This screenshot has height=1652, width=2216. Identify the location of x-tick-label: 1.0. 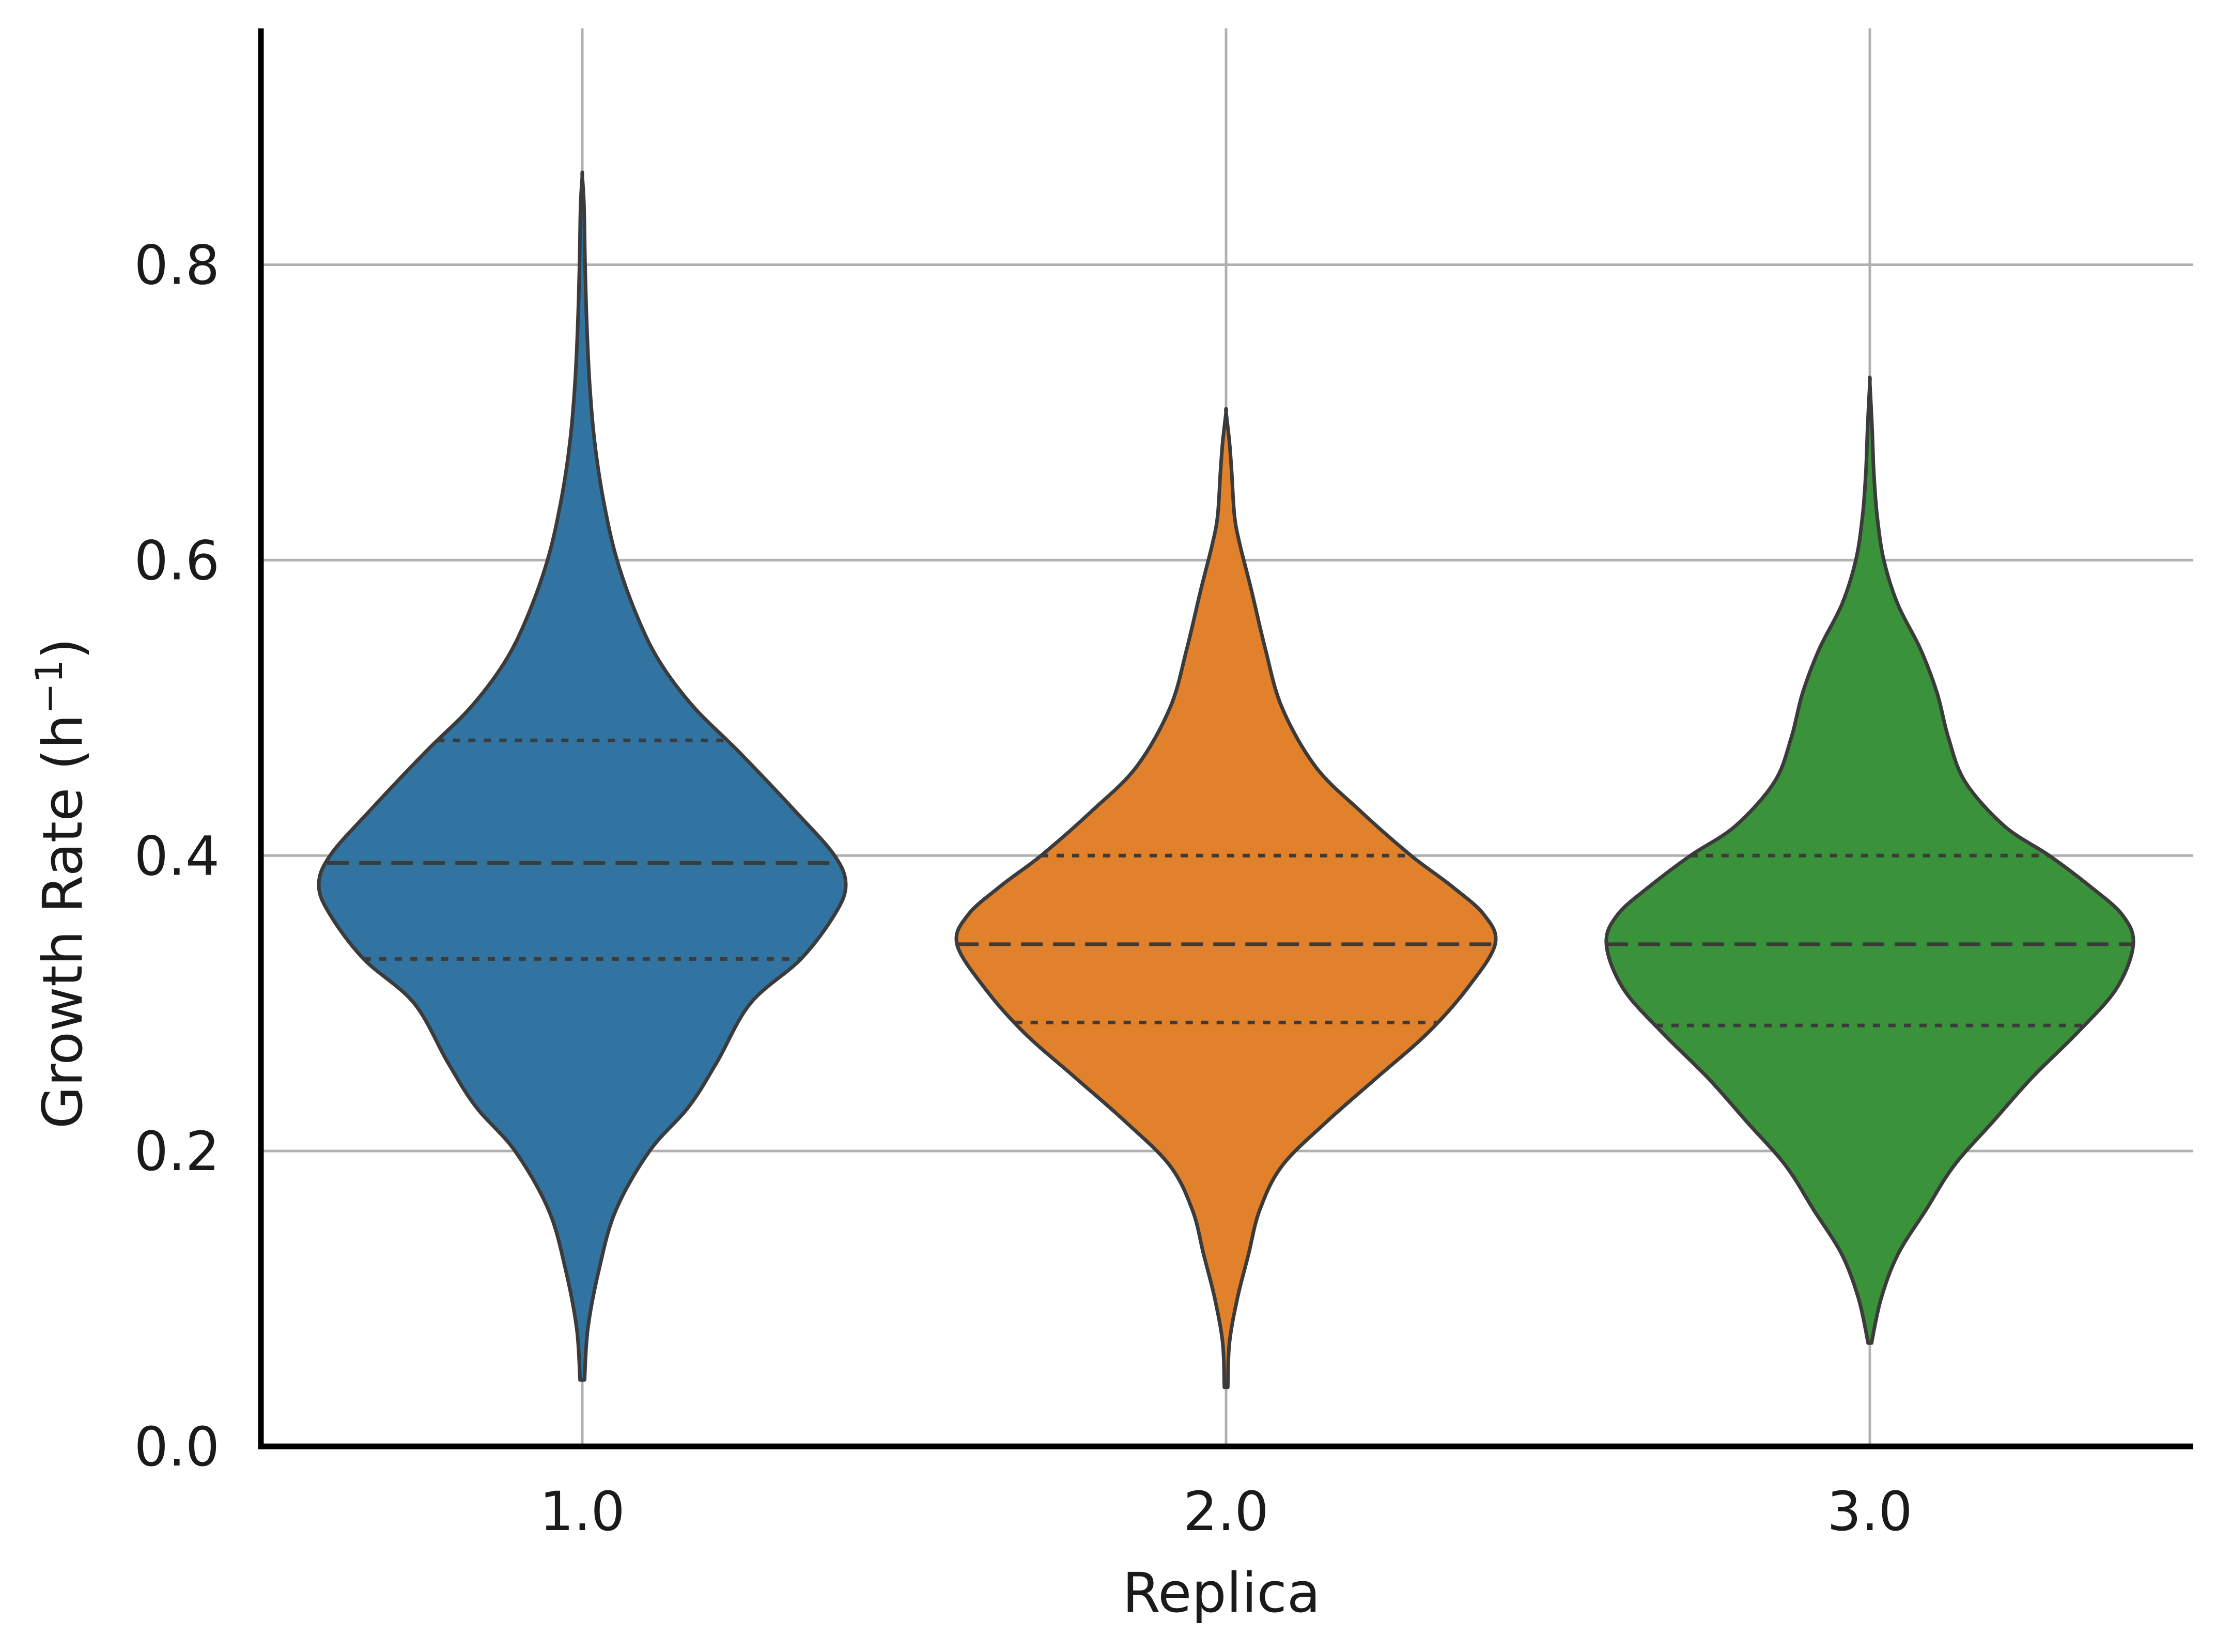
(582, 1511).